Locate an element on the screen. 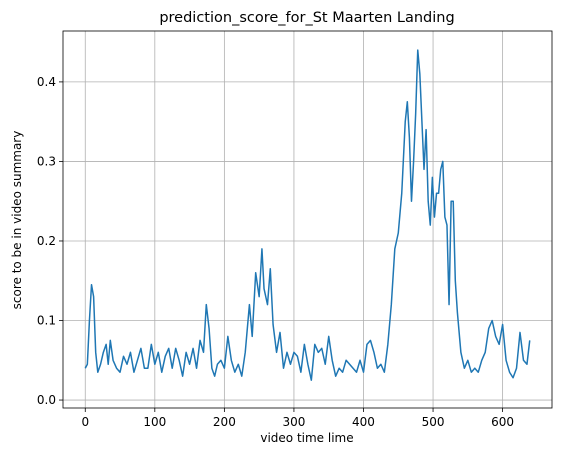 The width and height of the screenshot is (567, 455). x-tick-label: 600 is located at coordinates (502, 422).